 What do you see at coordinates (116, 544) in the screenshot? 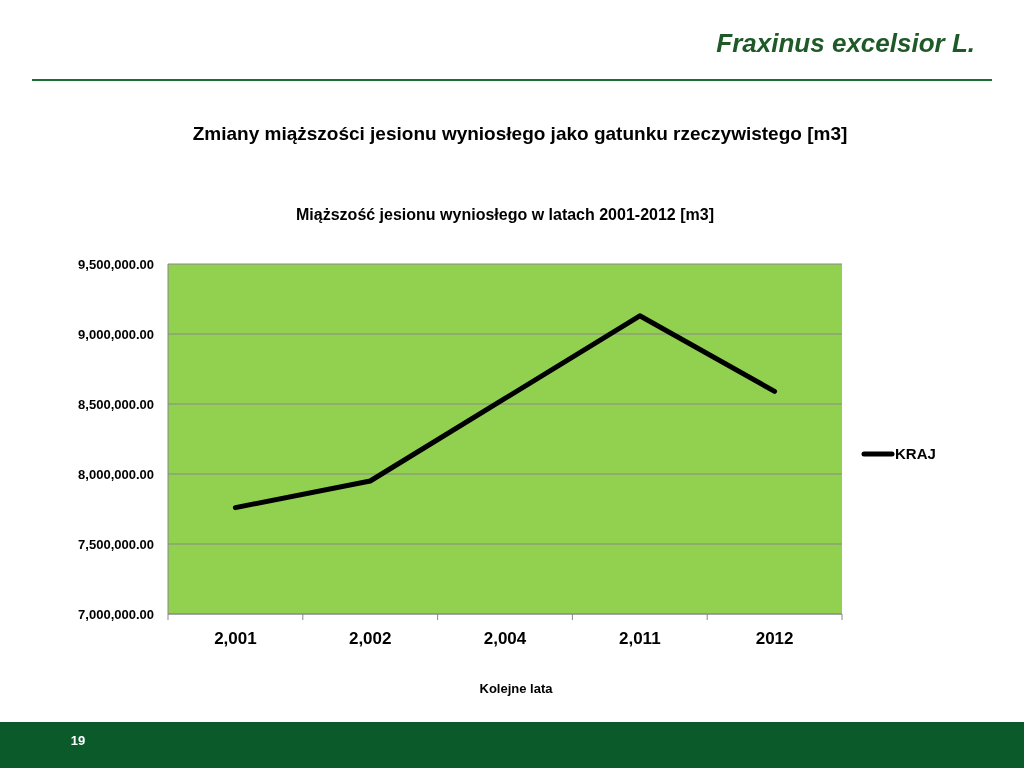
I see `y-tick-label: 7,500,000.00` at bounding box center [116, 544].